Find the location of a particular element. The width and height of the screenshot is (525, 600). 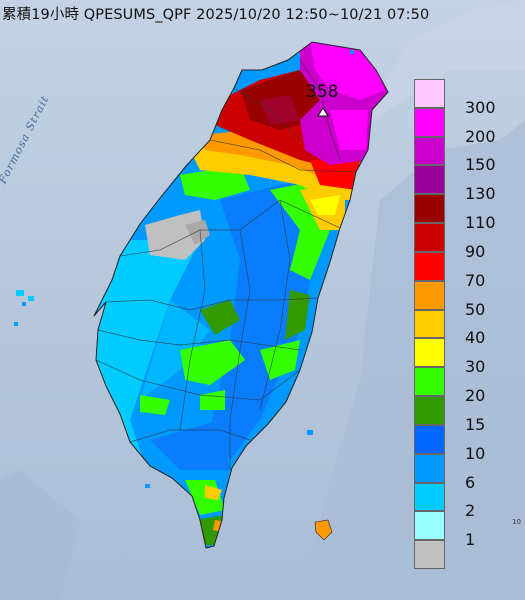

legend-label: 200 is located at coordinates (480, 136).